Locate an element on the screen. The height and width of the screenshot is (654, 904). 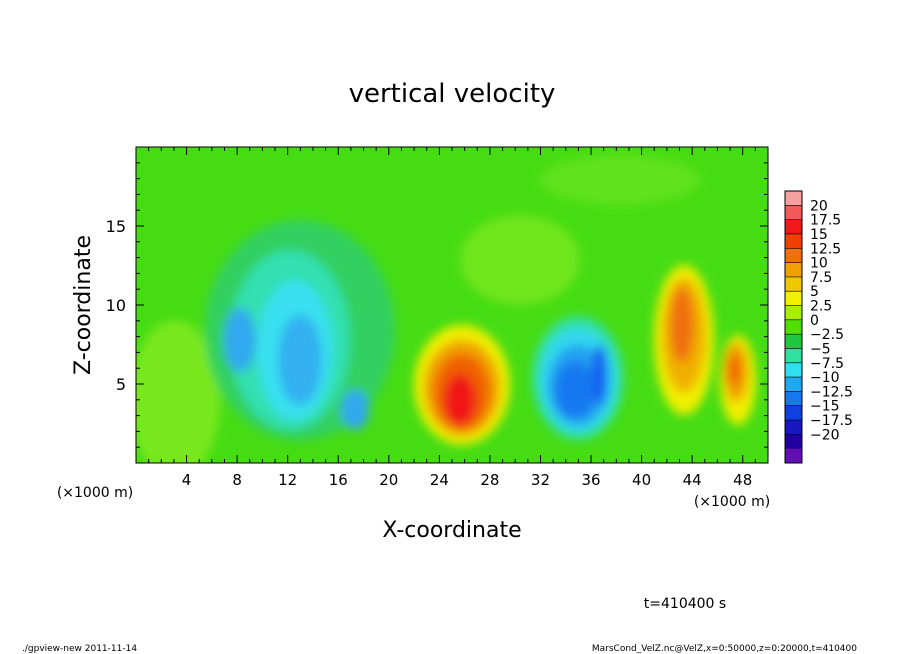
colorbar-label: −20 is located at coordinates (825, 435).